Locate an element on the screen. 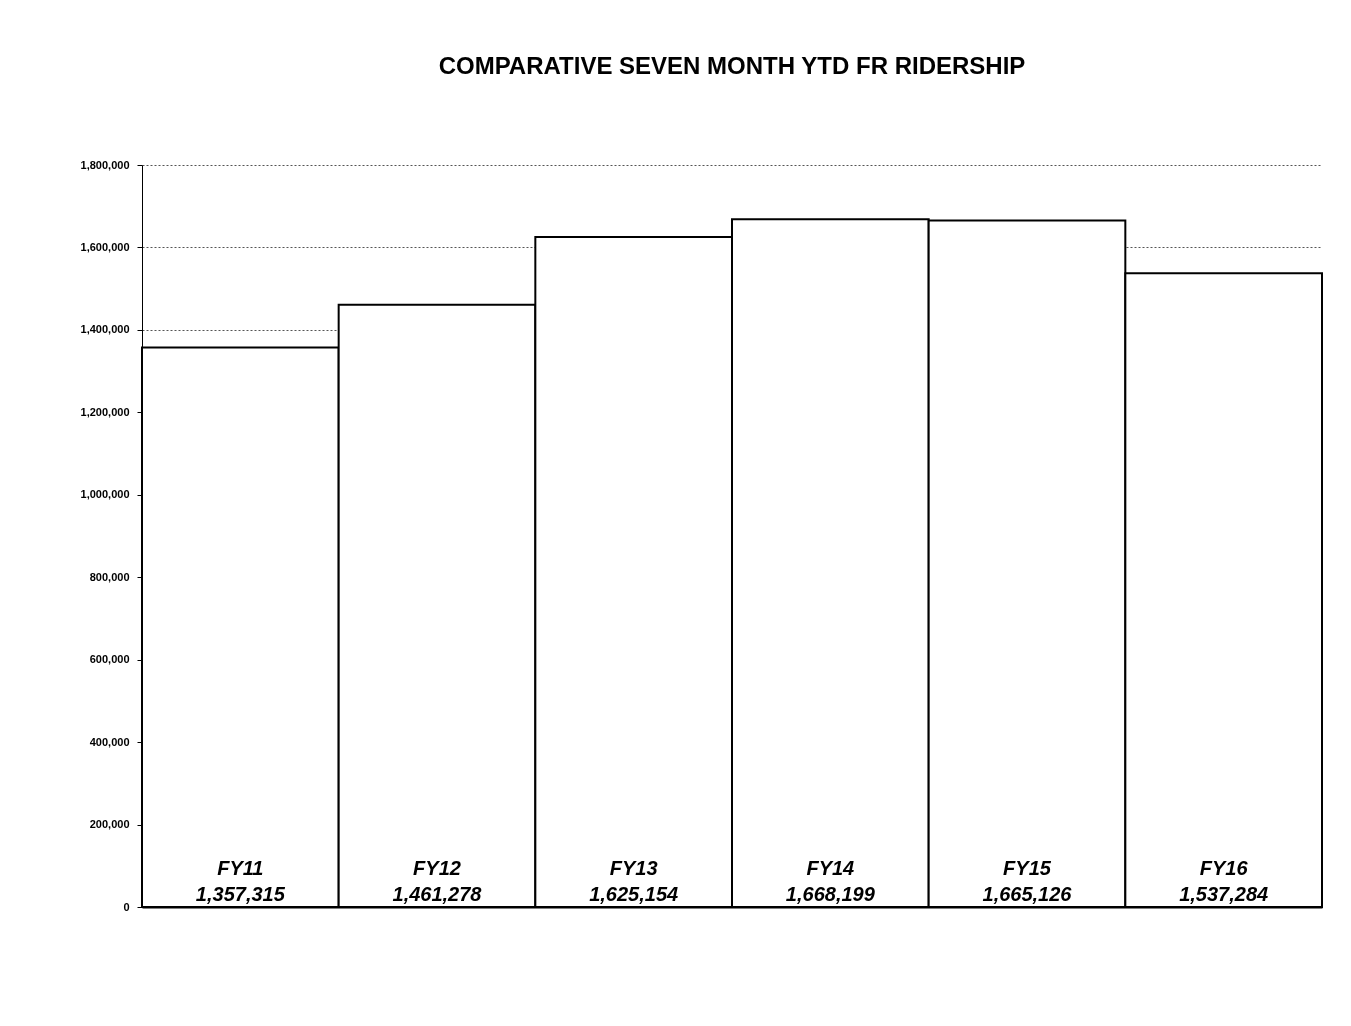 The height and width of the screenshot is (1026, 1351). y-tick-label: 1,400,000 is located at coordinates (105, 329).